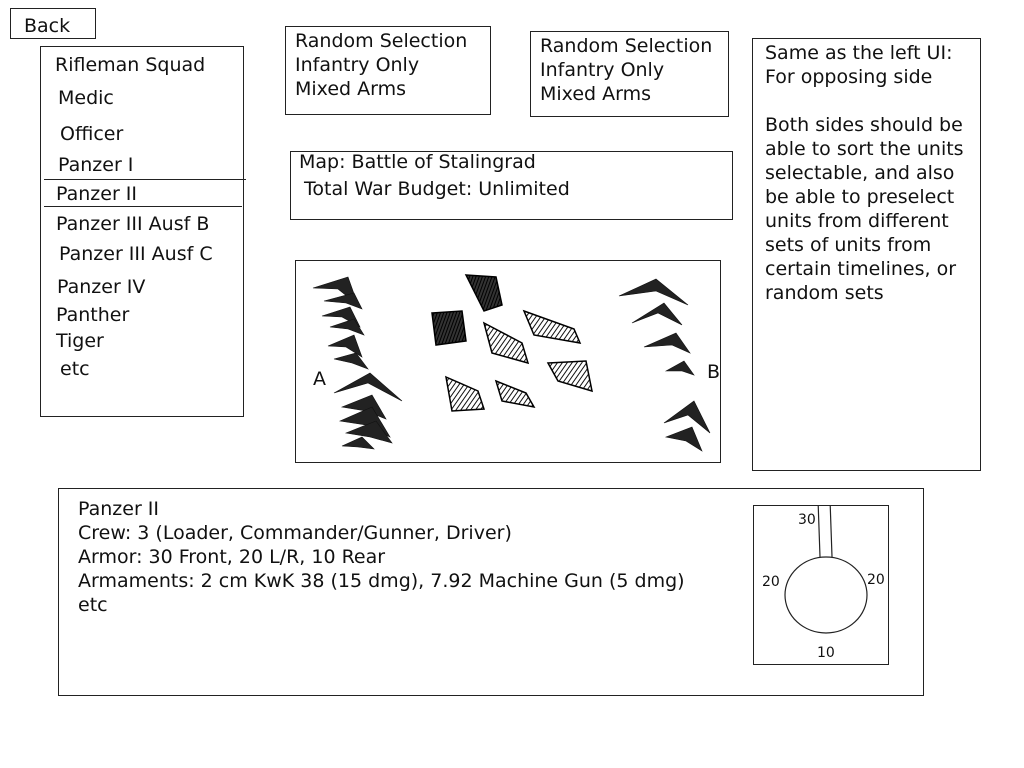 The height and width of the screenshot is (768, 1024). What do you see at coordinates (826, 570) in the screenshot?
I see `tank-top-view` at bounding box center [826, 570].